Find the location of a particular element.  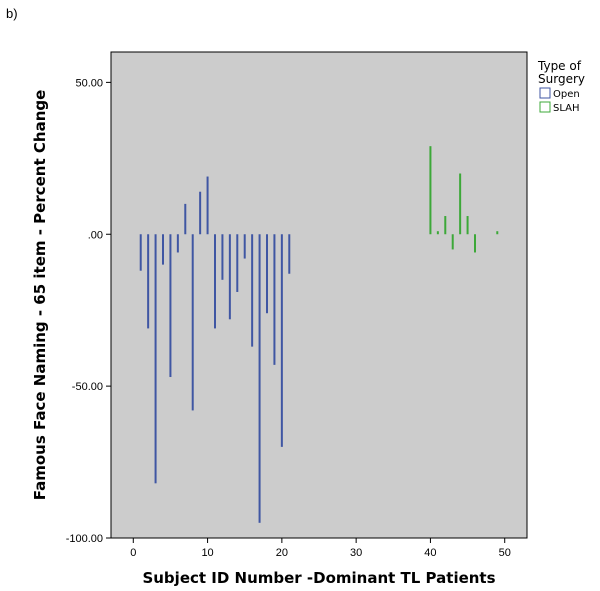

x-tick-label: 40 is located at coordinates (430, 553).